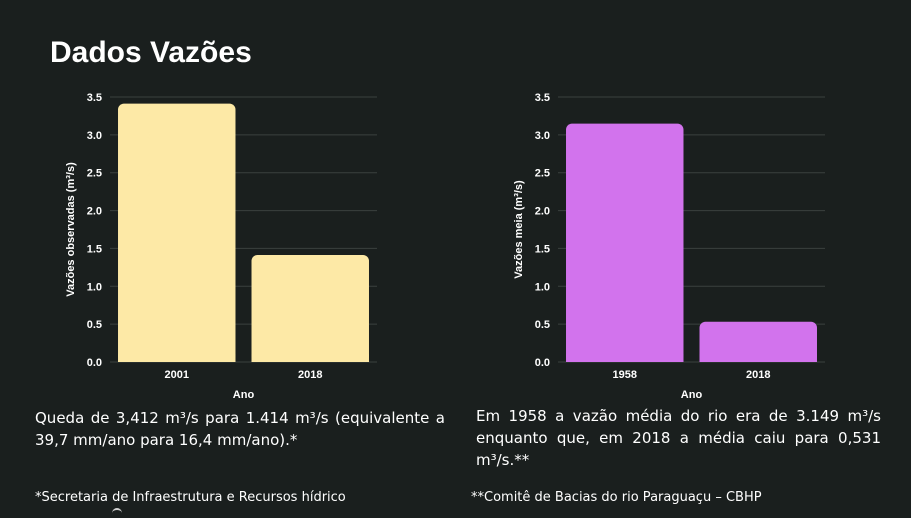 This screenshot has width=911, height=518. Describe the element at coordinates (177, 358) in the screenshot. I see `bar-base-2001` at that location.